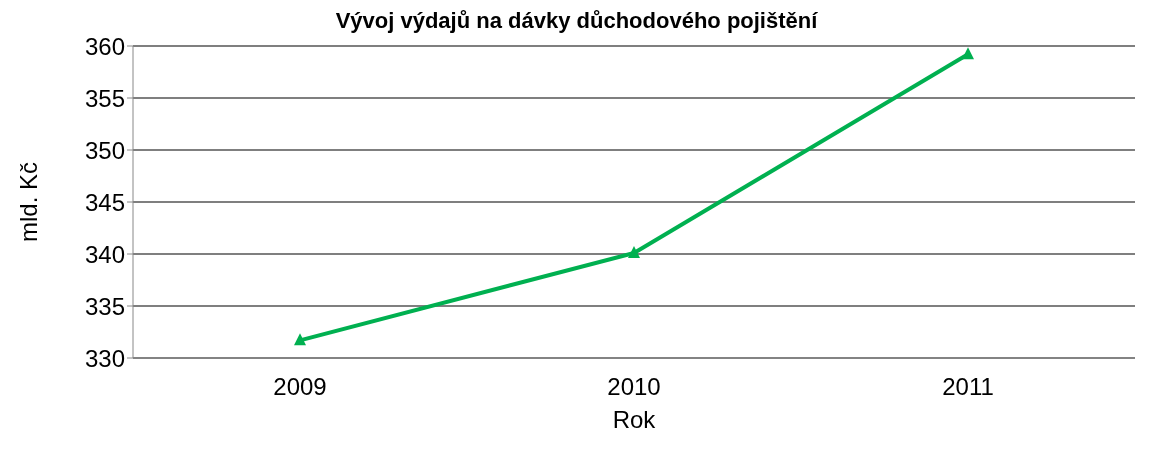 Image resolution: width=1153 pixels, height=454 pixels. I want to click on x-tick-label: 2010, so click(634, 387).